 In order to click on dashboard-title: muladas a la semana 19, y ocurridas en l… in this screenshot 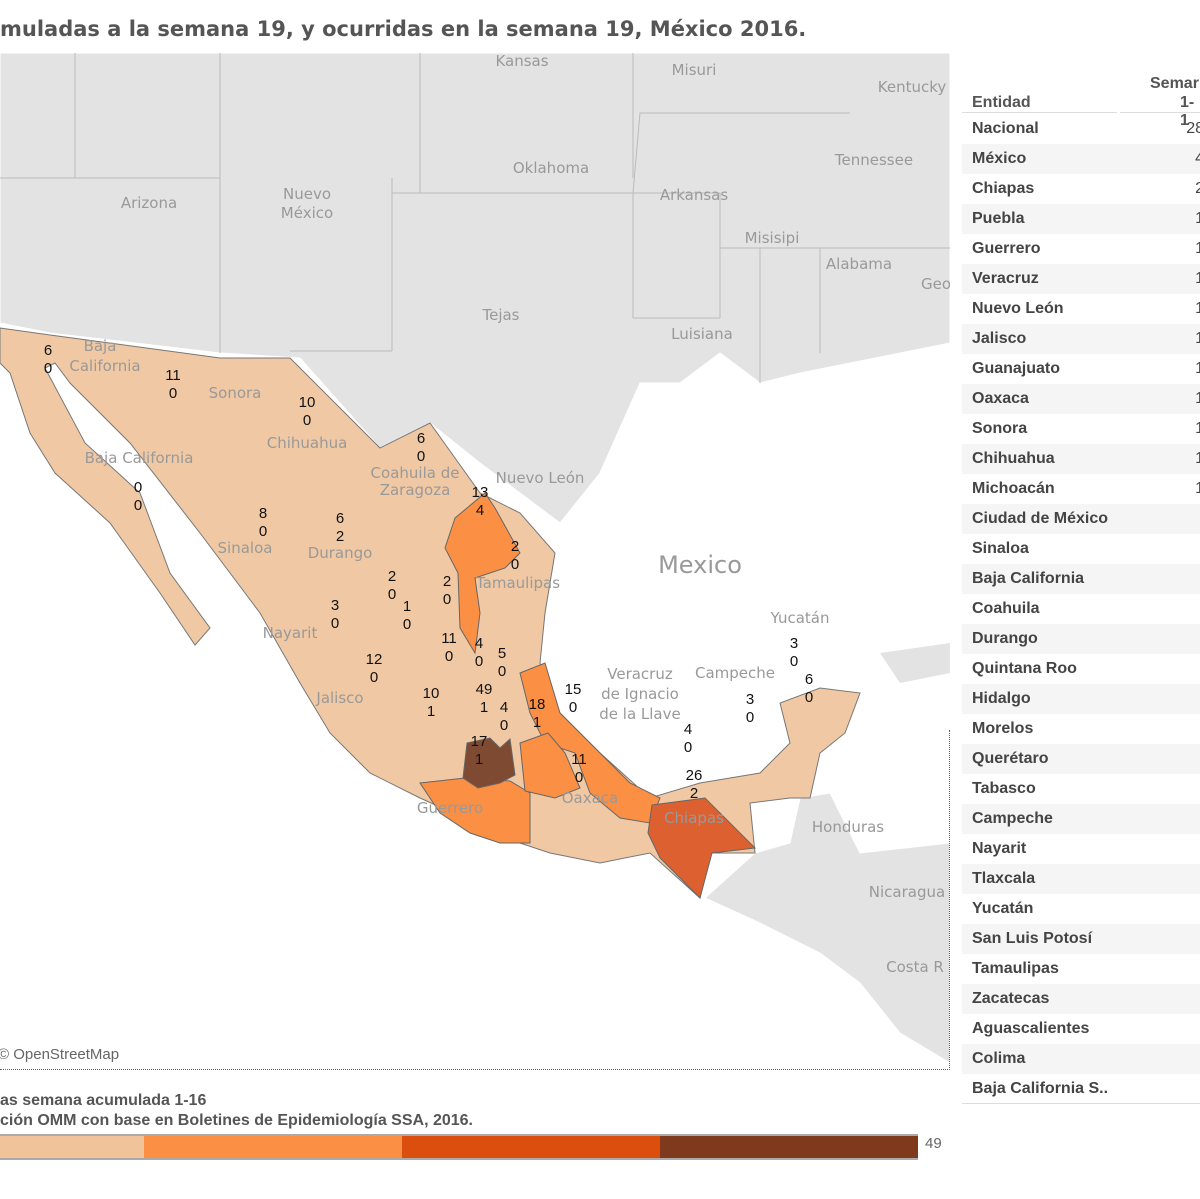, I will do `click(403, 29)`.